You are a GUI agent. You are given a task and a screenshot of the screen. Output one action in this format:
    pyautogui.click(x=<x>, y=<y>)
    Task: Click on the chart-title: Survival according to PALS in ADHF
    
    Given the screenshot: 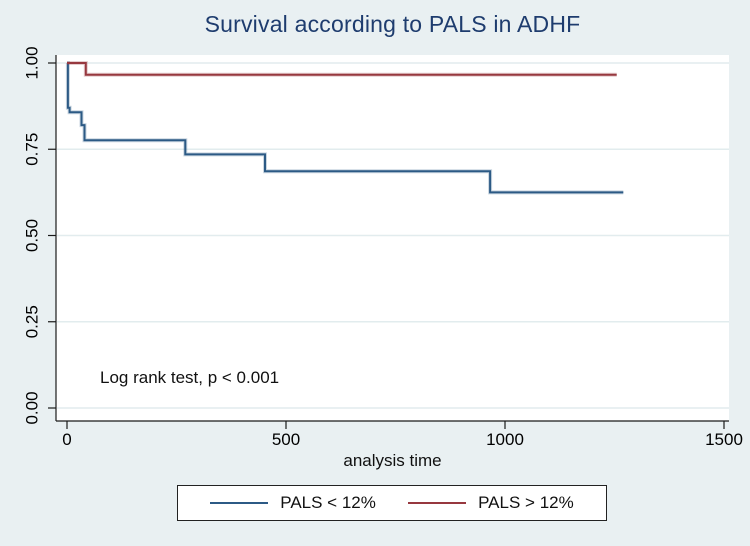 What is the action you would take?
    pyautogui.click(x=392, y=24)
    